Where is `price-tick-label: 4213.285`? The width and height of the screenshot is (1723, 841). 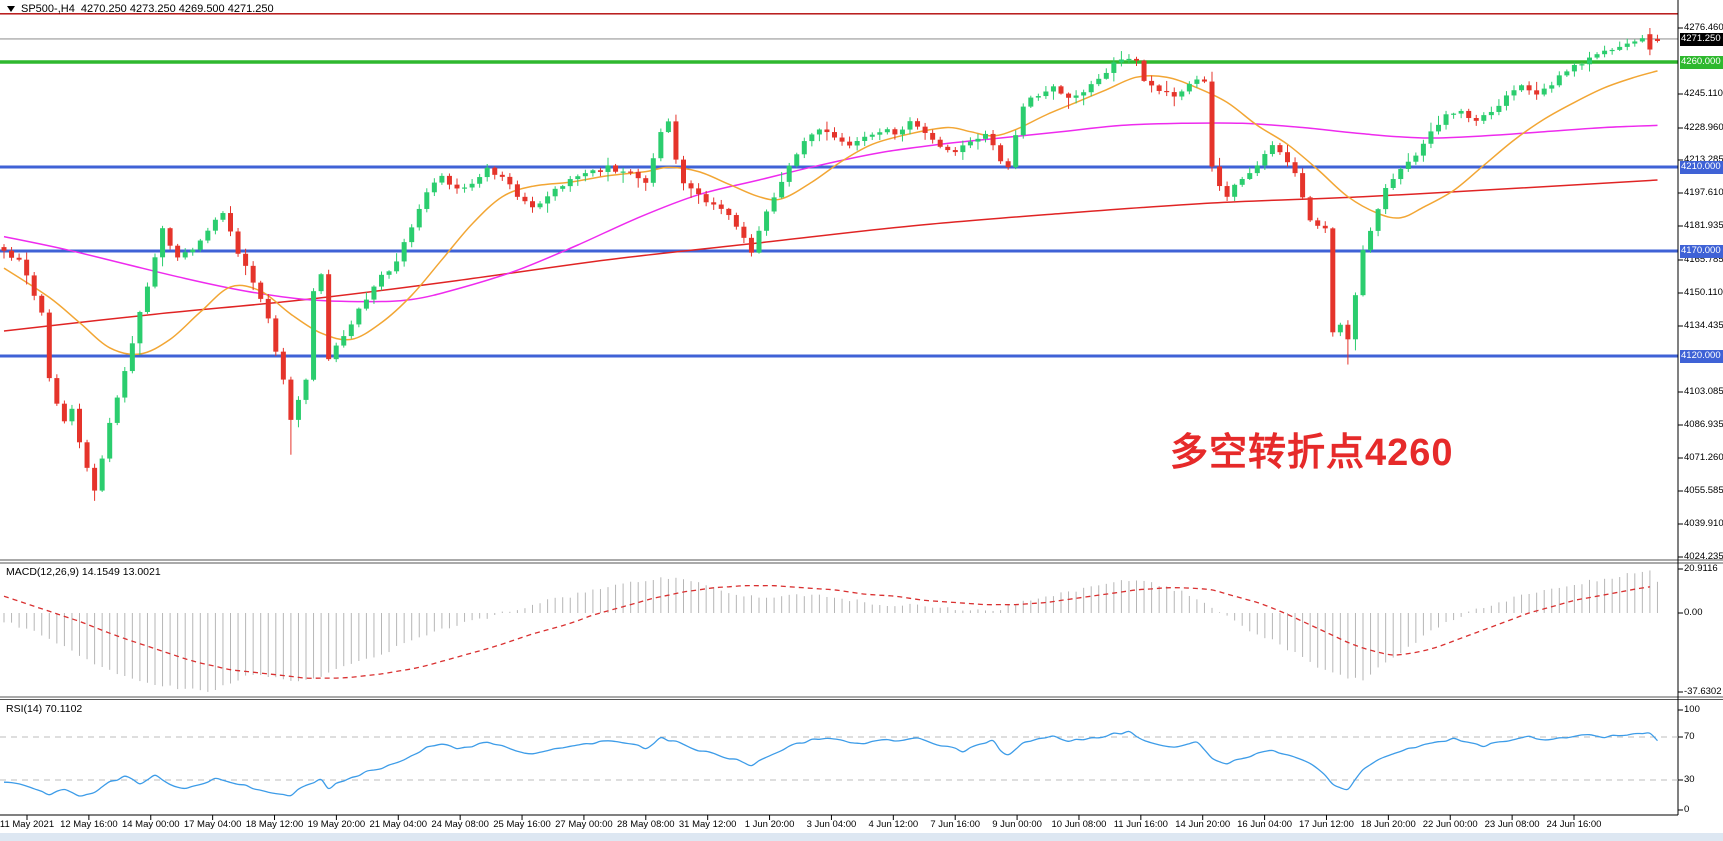 price-tick-label: 4213.285 is located at coordinates (1703, 159).